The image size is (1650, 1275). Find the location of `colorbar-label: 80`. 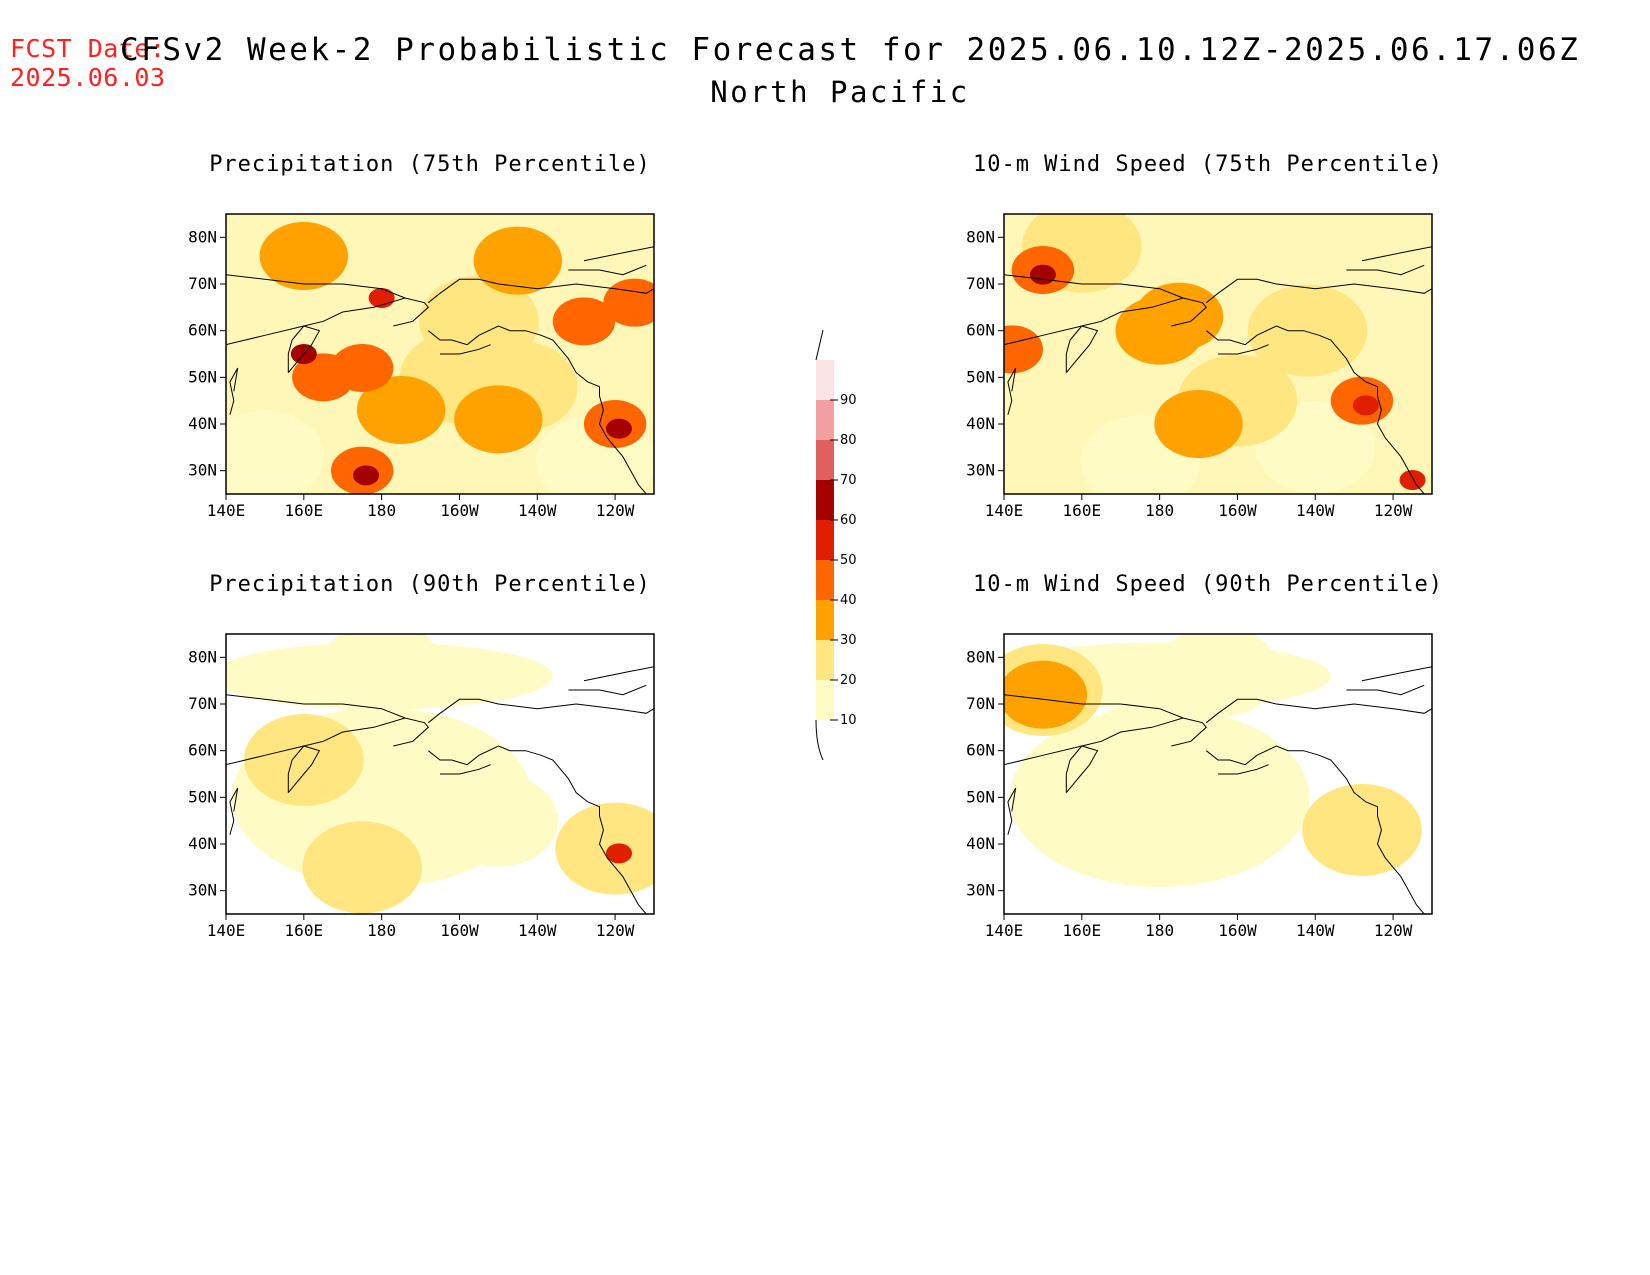

colorbar-label: 80 is located at coordinates (848, 440).